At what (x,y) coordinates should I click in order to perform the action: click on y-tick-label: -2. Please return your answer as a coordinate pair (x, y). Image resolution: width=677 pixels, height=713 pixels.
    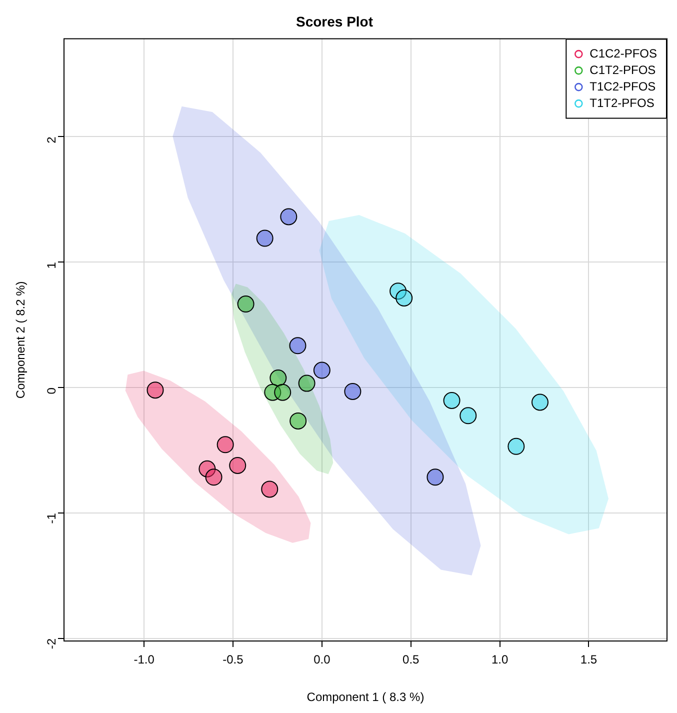
    Looking at the image, I should click on (51, 644).